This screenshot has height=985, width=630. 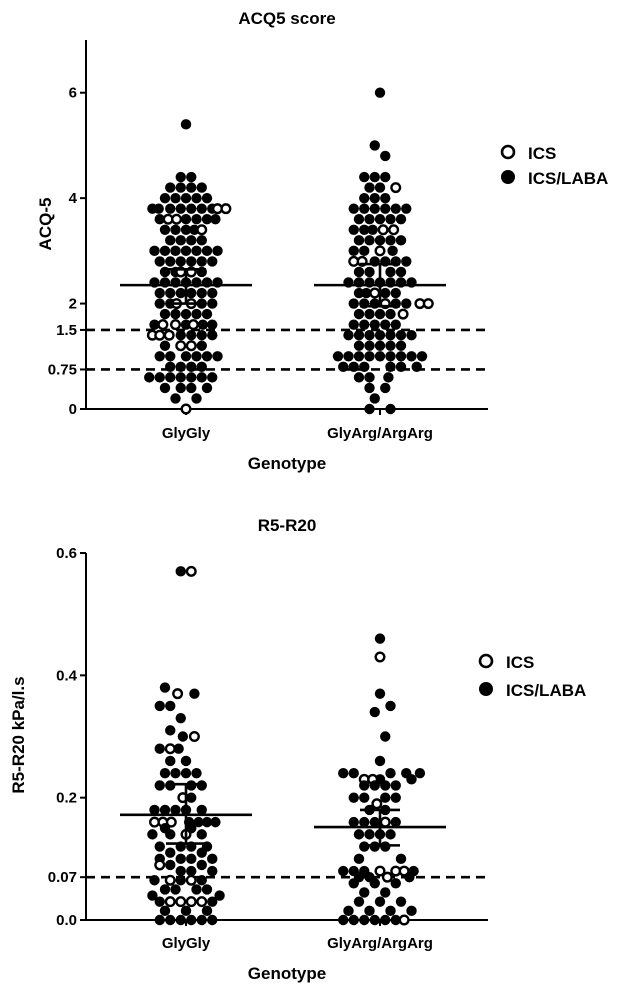 What do you see at coordinates (66, 798) in the screenshot?
I see `y-tick-label: 0.2` at bounding box center [66, 798].